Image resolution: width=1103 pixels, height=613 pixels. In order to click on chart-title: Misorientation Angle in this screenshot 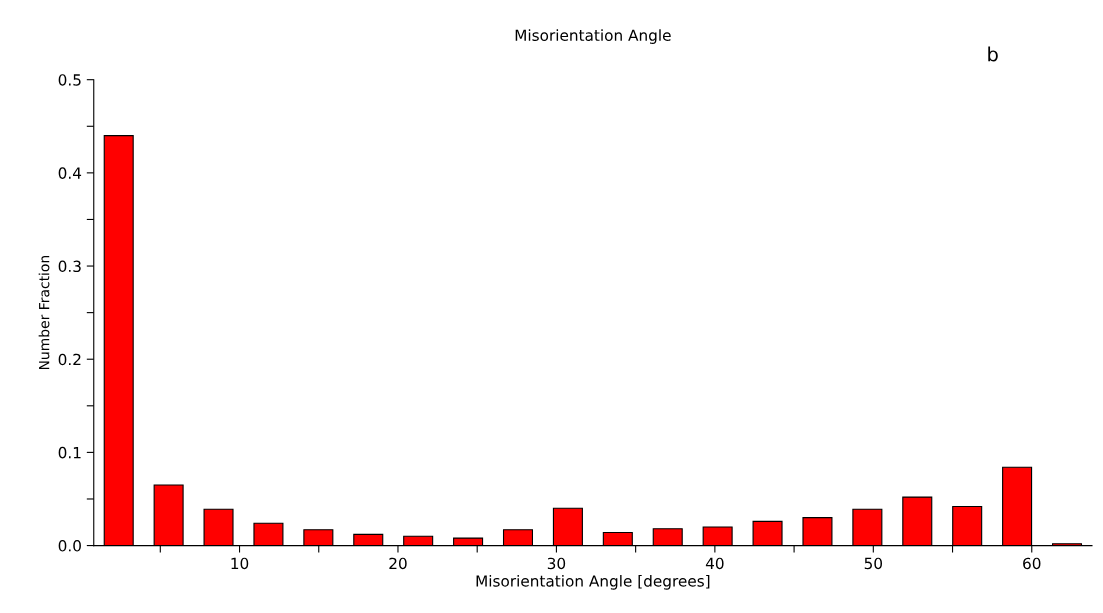, I will do `click(593, 36)`.